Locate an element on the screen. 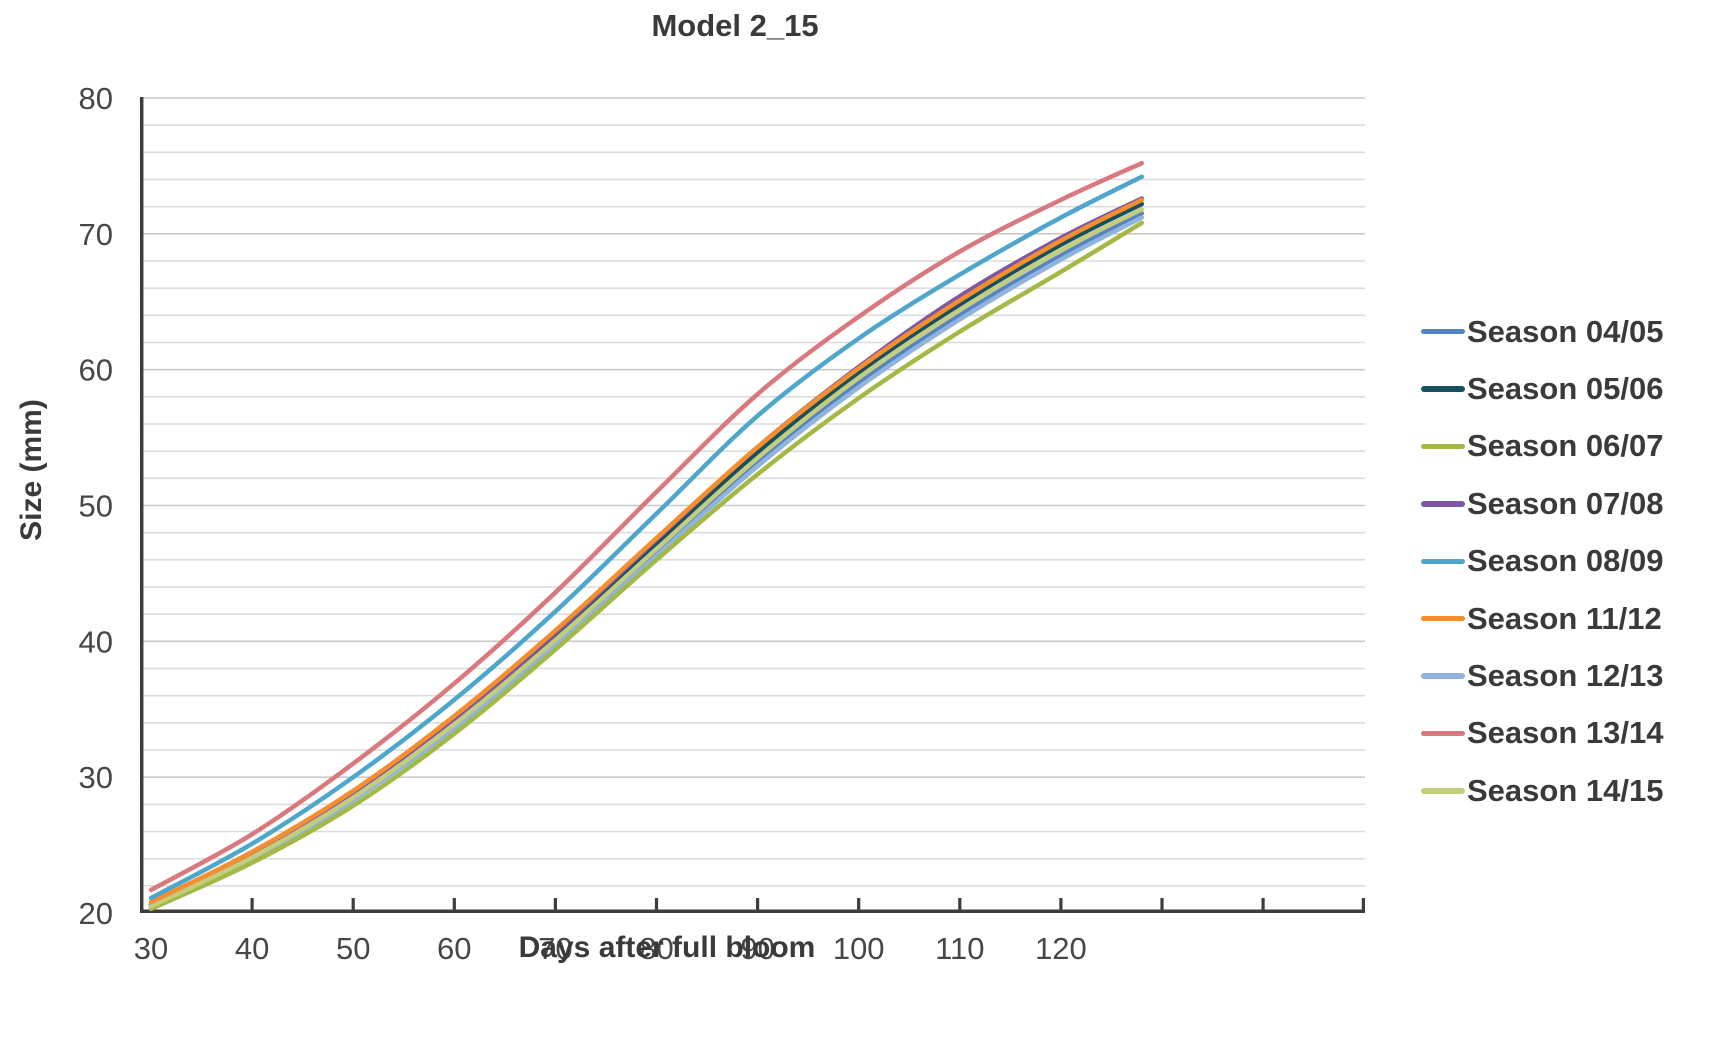 This screenshot has width=1711, height=1053. legend-item-season-08-09: Season 08/09 is located at coordinates (1542, 561).